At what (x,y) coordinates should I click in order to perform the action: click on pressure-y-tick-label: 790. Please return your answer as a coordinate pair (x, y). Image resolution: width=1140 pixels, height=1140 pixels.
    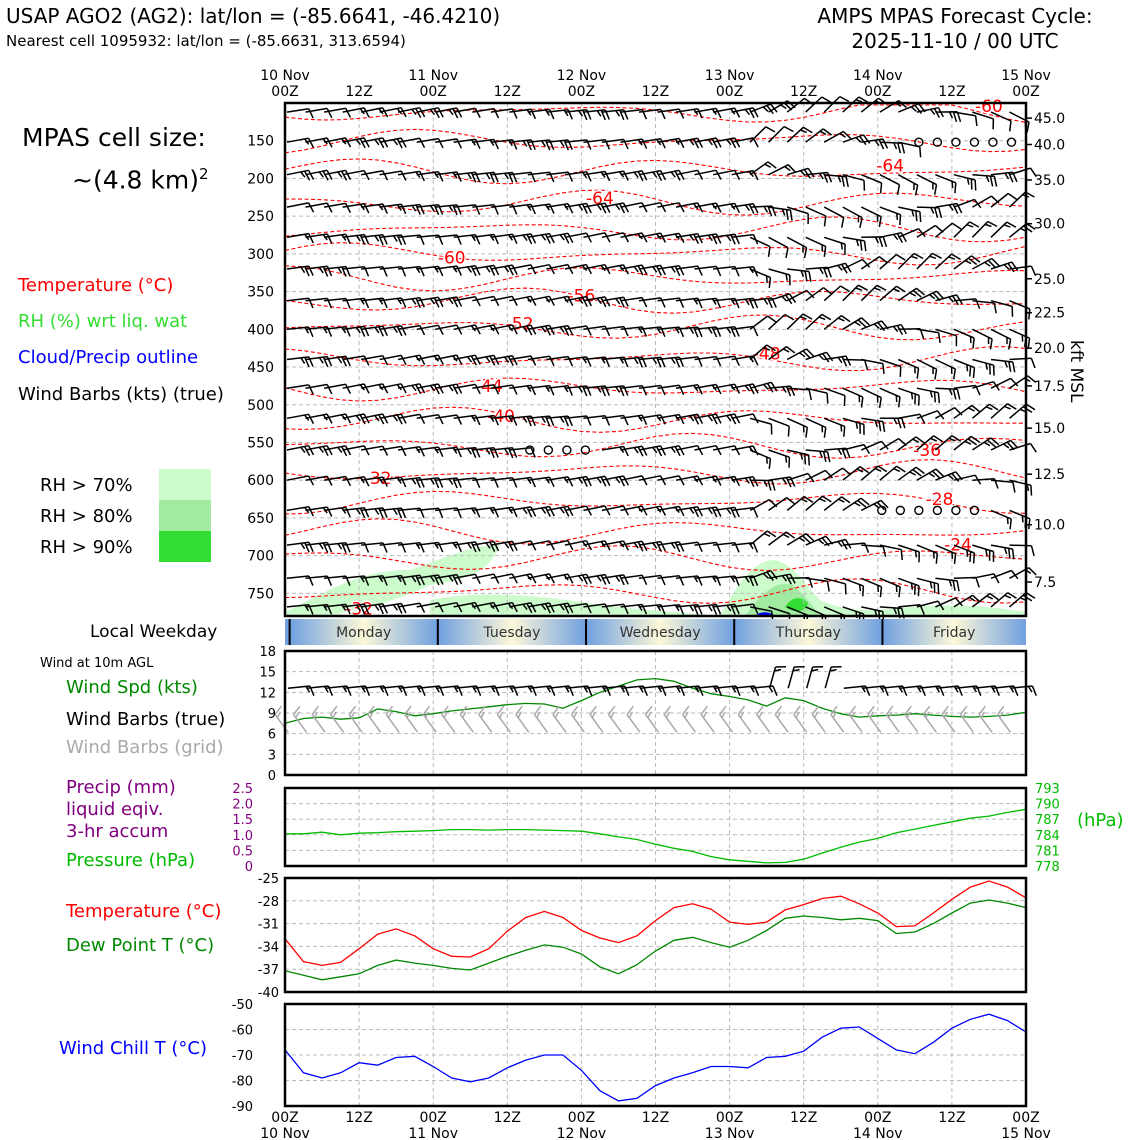
    Looking at the image, I should click on (1047, 805).